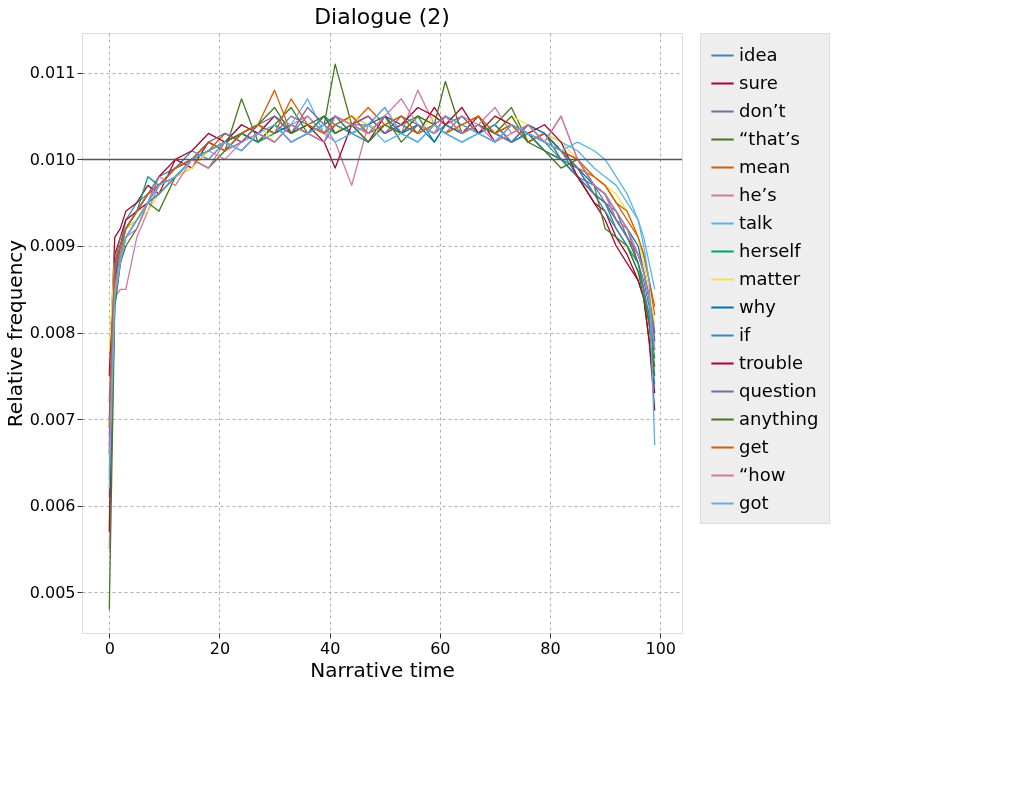 The width and height of the screenshot is (1024, 812). I want to click on legend-label: if, so click(745, 334).